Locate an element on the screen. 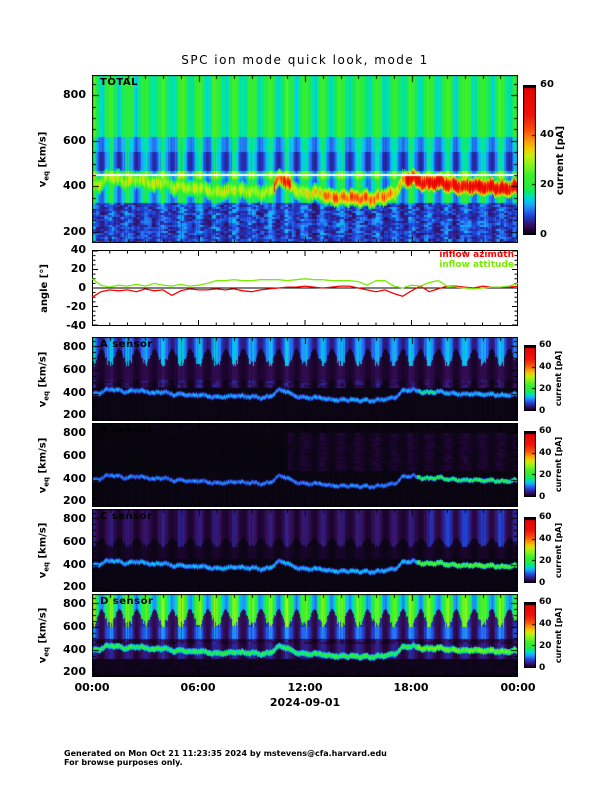  x-tick-label: 12:00 is located at coordinates (305, 687).